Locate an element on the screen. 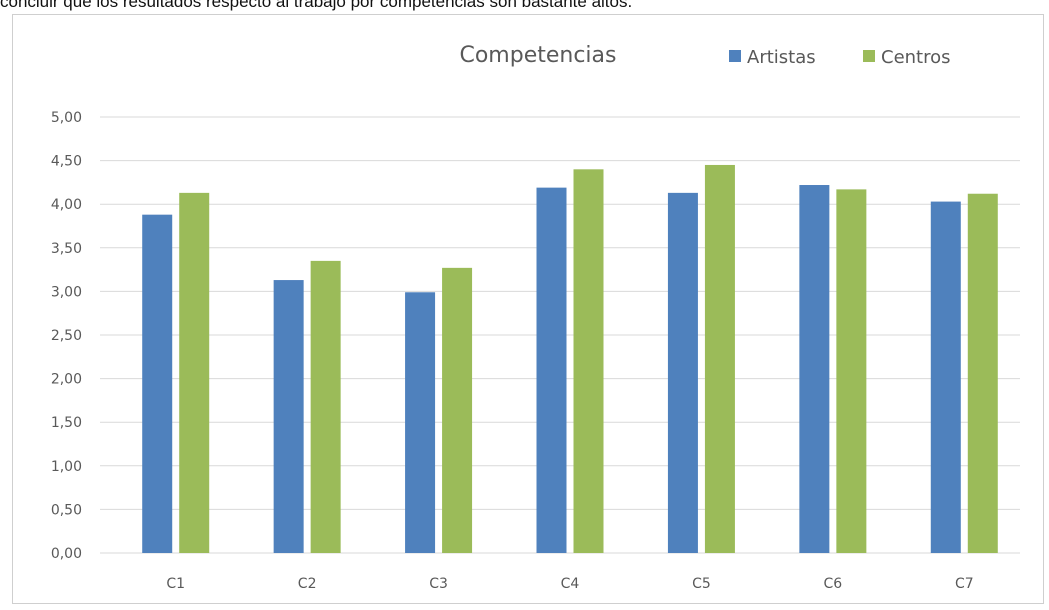  bar-centros-c7 is located at coordinates (982, 373).